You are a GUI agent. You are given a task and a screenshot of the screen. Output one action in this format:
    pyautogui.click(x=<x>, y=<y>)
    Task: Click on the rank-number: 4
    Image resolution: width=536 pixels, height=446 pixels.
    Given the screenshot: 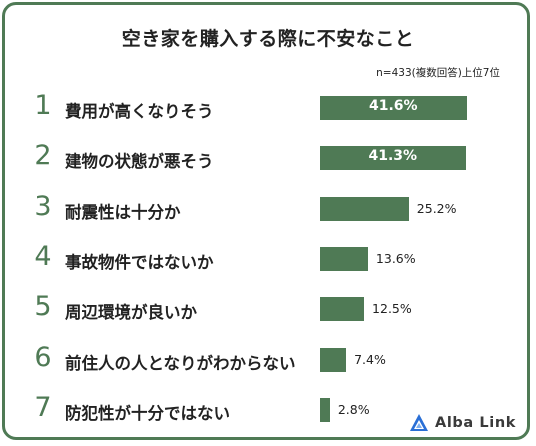 What is the action you would take?
    pyautogui.click(x=43, y=256)
    